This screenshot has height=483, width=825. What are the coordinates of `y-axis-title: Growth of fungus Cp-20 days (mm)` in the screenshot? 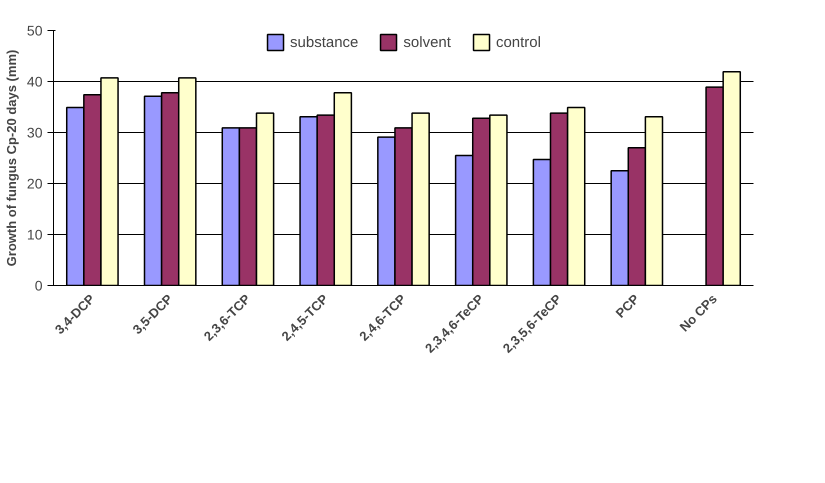 It's located at (11, 158).